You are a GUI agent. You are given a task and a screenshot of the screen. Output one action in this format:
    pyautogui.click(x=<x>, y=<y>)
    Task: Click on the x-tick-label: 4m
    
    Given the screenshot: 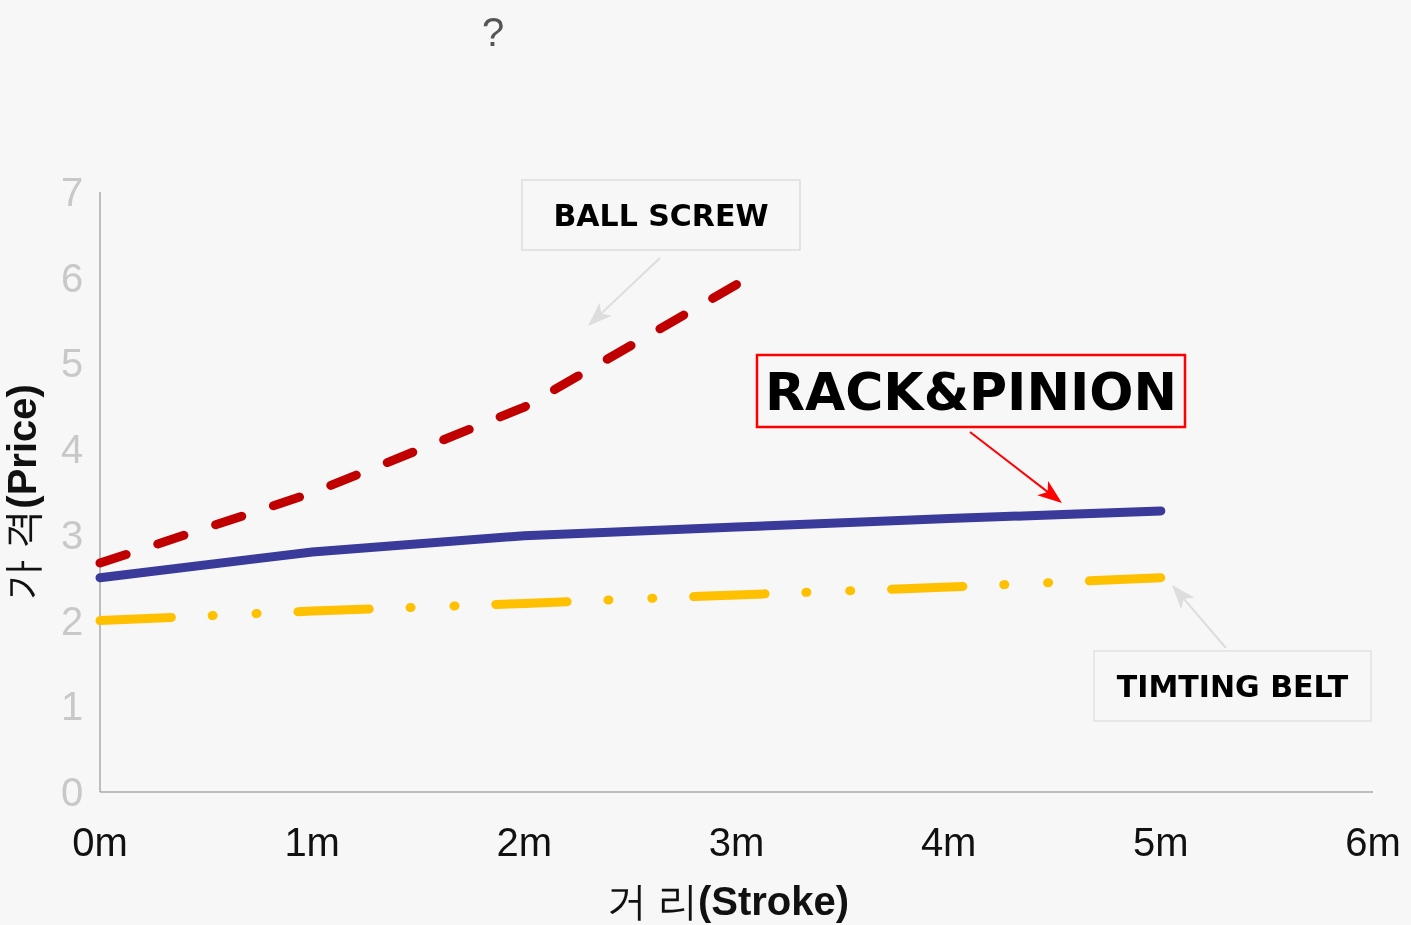 What is the action you would take?
    pyautogui.click(x=948, y=842)
    